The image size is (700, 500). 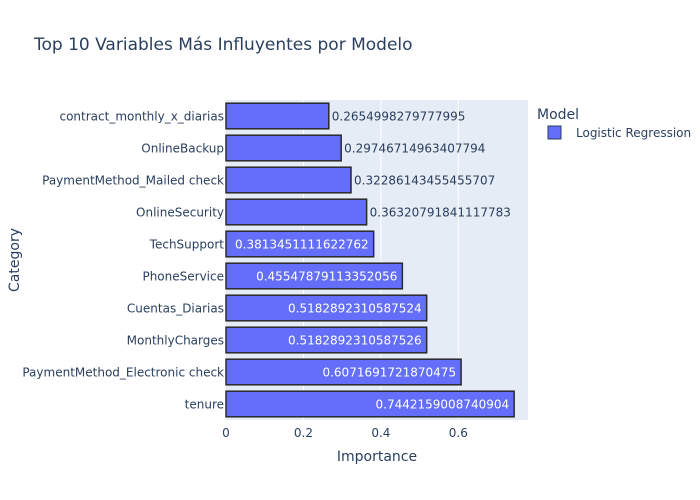 What do you see at coordinates (440, 213) in the screenshot?
I see `bar-value-label: 0.36320791841117783` at bounding box center [440, 213].